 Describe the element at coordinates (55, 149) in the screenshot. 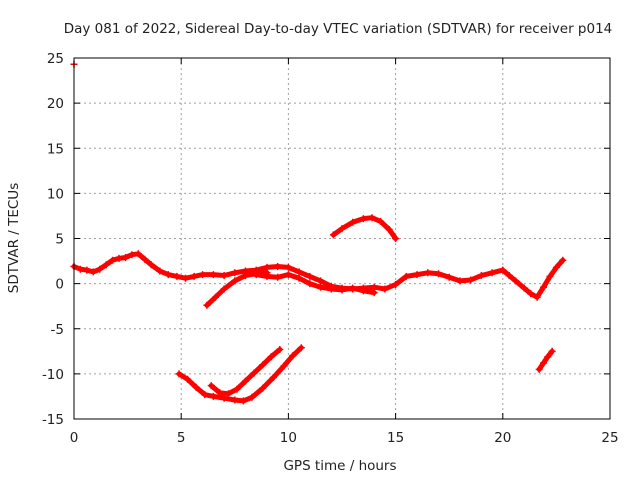

I see `y-tick-label: 15` at that location.